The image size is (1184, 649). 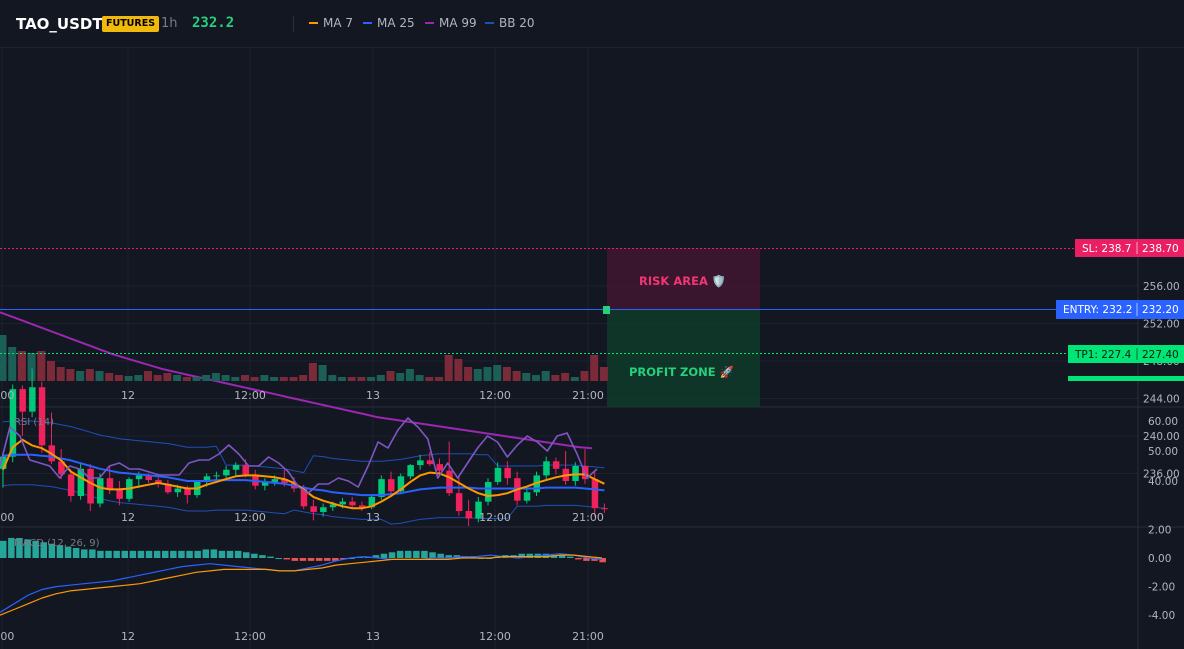 I want to click on ma99-line, so click(x=296, y=380).